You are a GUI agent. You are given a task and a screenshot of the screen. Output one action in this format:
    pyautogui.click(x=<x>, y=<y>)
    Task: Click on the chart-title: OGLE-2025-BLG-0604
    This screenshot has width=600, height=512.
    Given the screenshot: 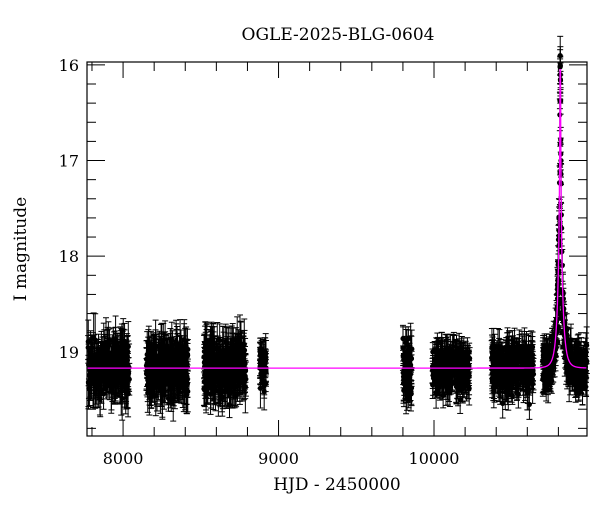 What is the action you would take?
    pyautogui.click(x=338, y=35)
    